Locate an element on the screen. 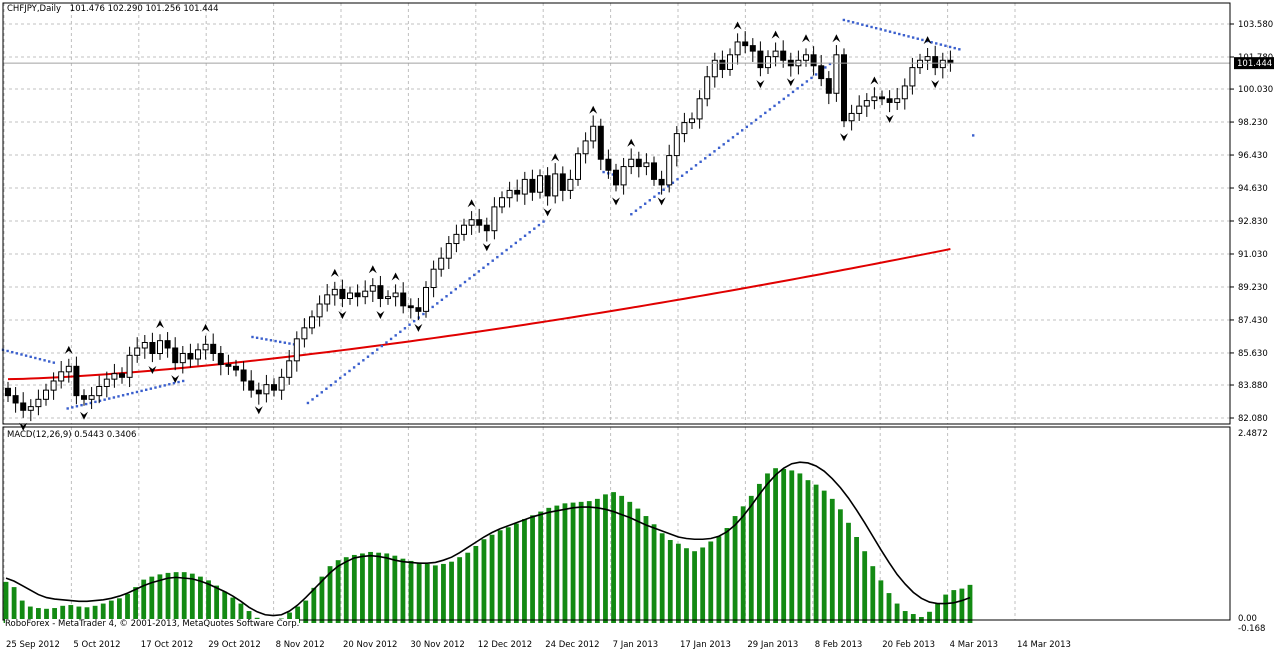 The image size is (1274, 655). price-axis-label: 87.430 is located at coordinates (1253, 321).